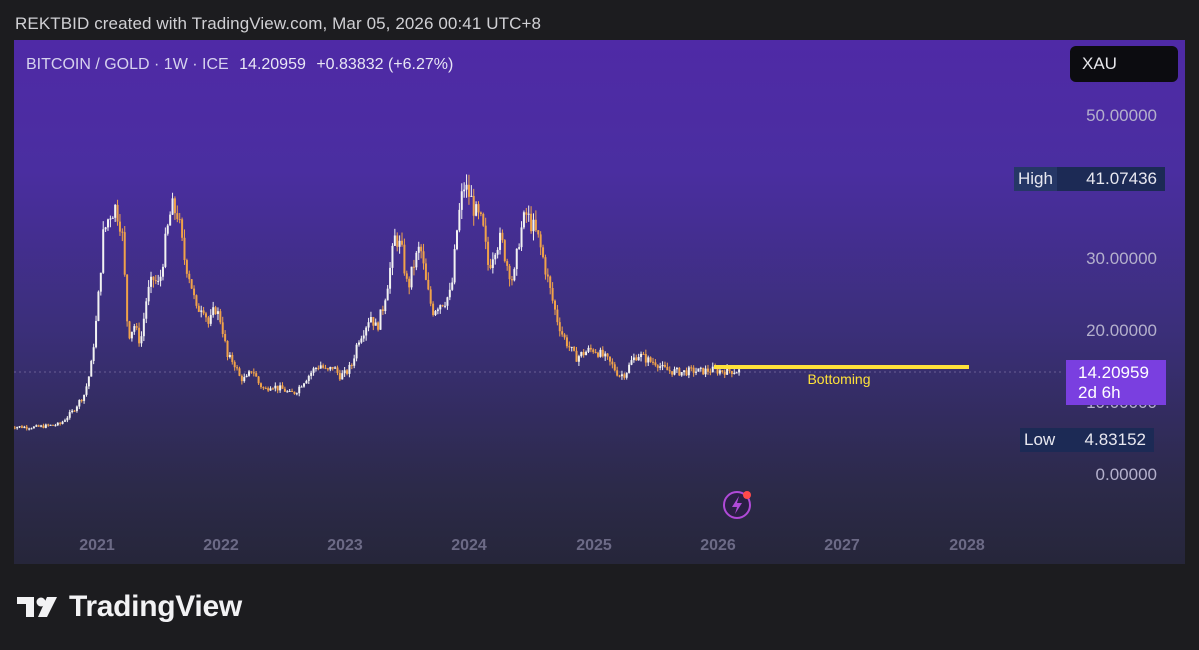 Image resolution: width=1199 pixels, height=650 pixels. What do you see at coordinates (1116, 382) in the screenshot?
I see `current-price-tag: 14.20959 2d 6h` at bounding box center [1116, 382].